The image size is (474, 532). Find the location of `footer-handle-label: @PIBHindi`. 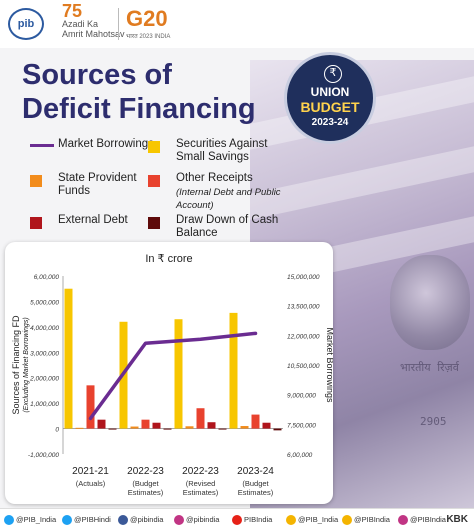

footer-handle-label: @PIBHindi is located at coordinates (92, 519).